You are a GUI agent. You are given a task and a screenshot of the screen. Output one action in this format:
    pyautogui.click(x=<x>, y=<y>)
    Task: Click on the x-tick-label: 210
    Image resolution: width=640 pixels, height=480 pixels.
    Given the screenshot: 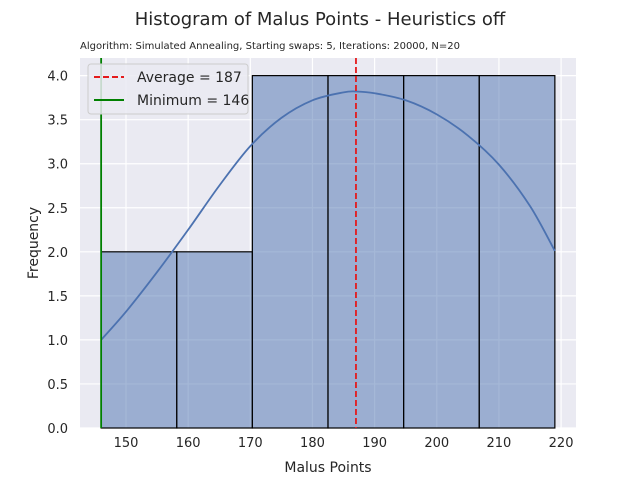 What is the action you would take?
    pyautogui.click(x=499, y=443)
    